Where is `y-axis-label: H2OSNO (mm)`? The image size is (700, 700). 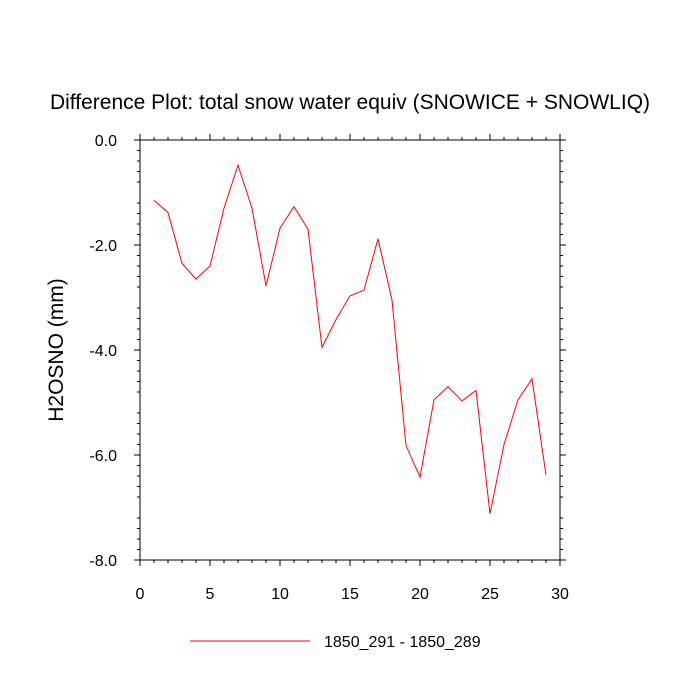 y-axis-label: H2OSNO (mm) is located at coordinates (56, 350).